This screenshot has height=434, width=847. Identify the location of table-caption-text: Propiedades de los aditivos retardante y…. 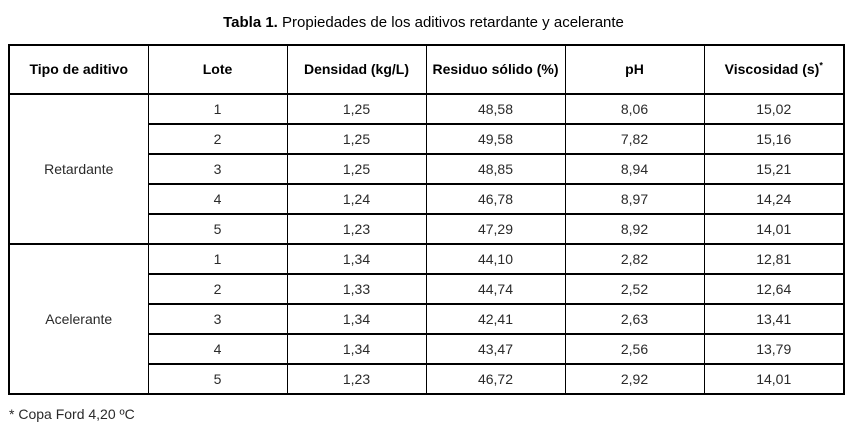
(453, 22).